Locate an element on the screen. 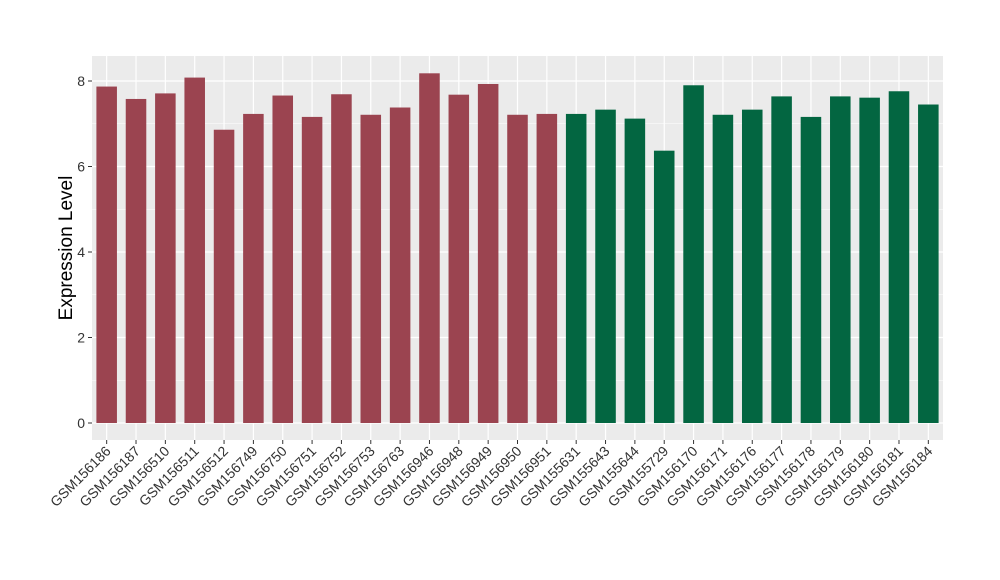  y-tick-label: 2 is located at coordinates (81, 338).